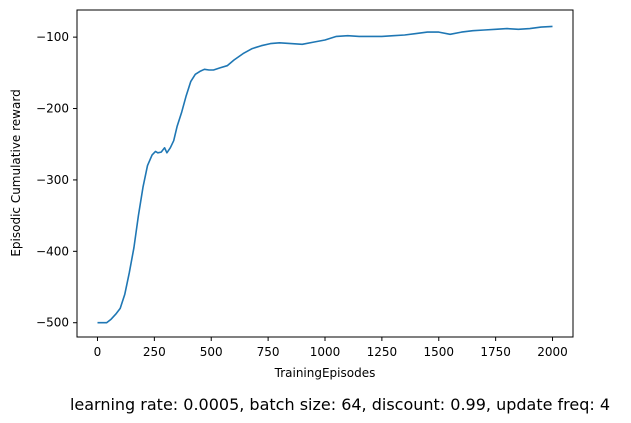  I want to click on x-tick-label: 1250, so click(382, 352).